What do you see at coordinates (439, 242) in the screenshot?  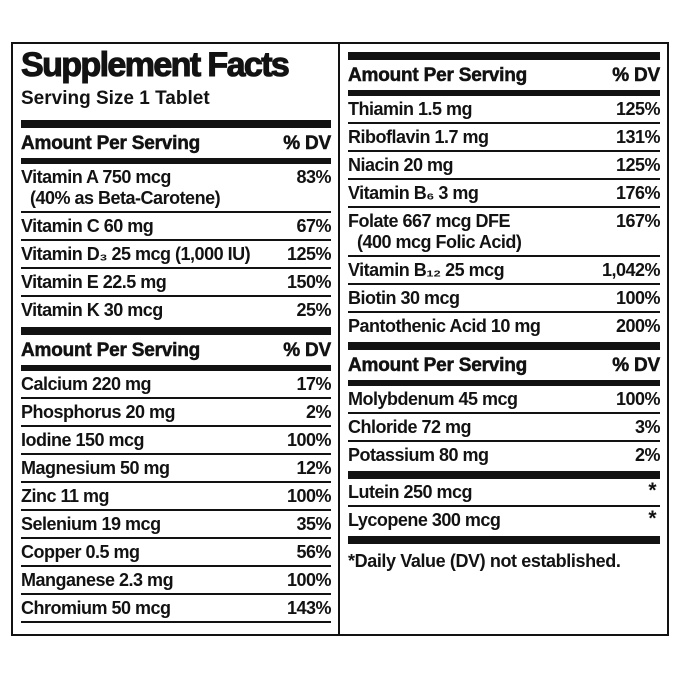 I see `nutrient-name-continuation: (400 mcg Folic Acid)` at bounding box center [439, 242].